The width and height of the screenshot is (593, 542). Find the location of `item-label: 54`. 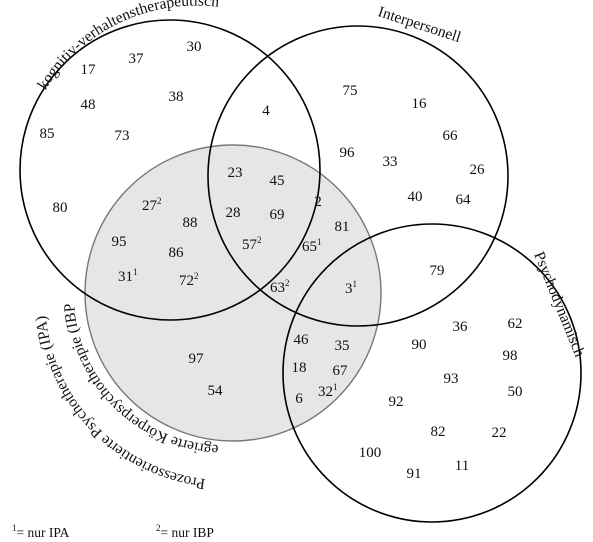

item-label: 54 is located at coordinates (216, 391).